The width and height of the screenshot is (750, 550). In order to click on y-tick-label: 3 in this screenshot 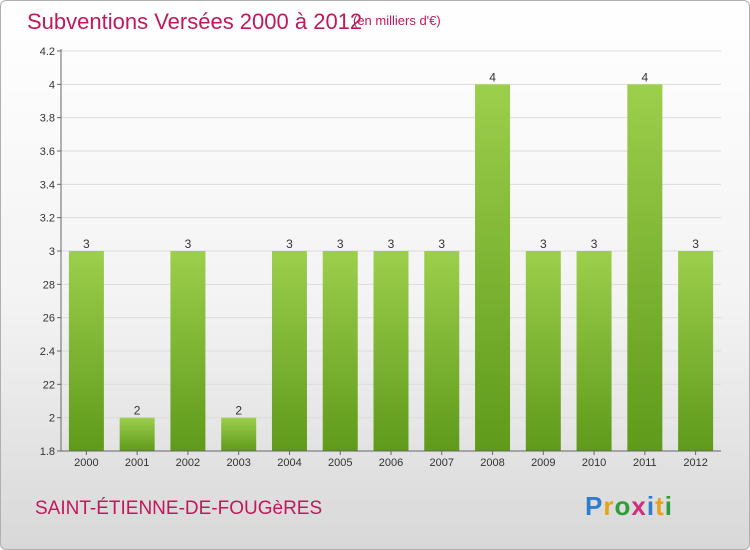, I will do `click(52, 252)`.